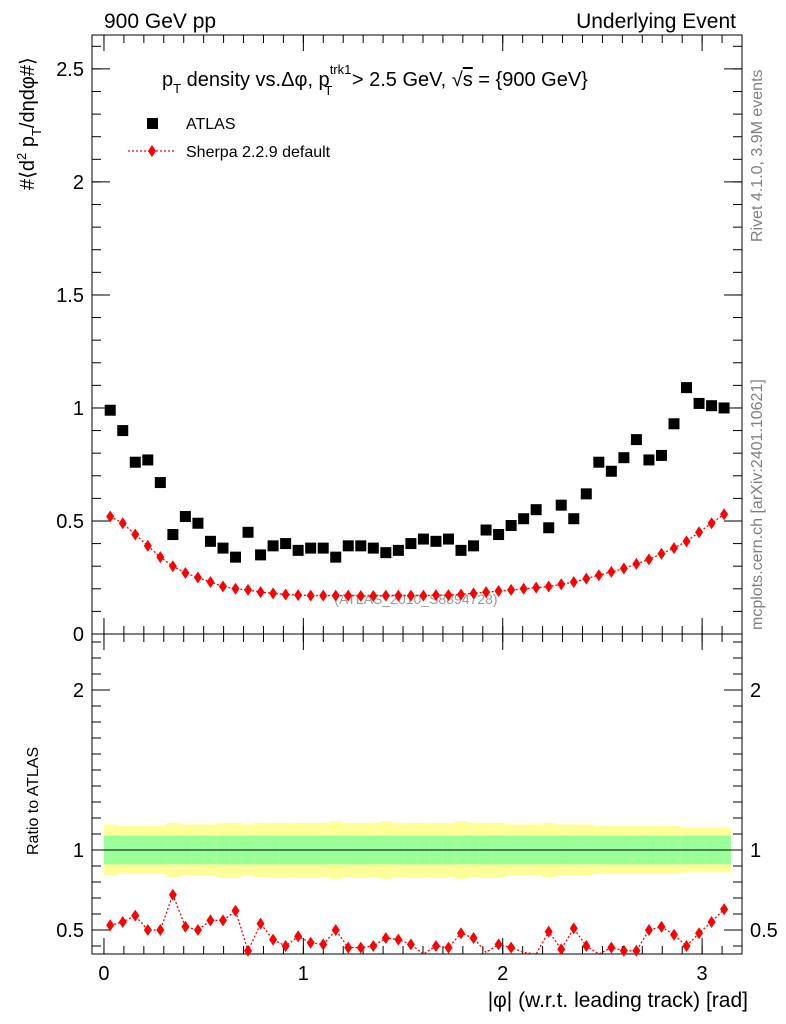 This screenshot has width=786, height=1024. What do you see at coordinates (757, 155) in the screenshot?
I see `rivet-label: Rivet 4.1.0, 3.9M events` at bounding box center [757, 155].